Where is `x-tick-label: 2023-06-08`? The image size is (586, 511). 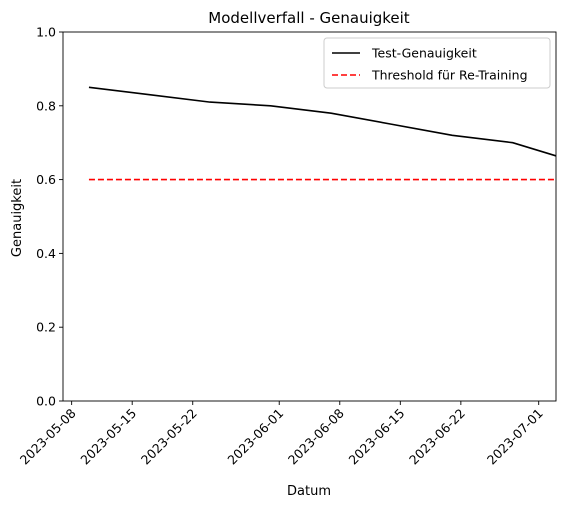 x-tick-label: 2023-06-08 is located at coordinates (316, 436).